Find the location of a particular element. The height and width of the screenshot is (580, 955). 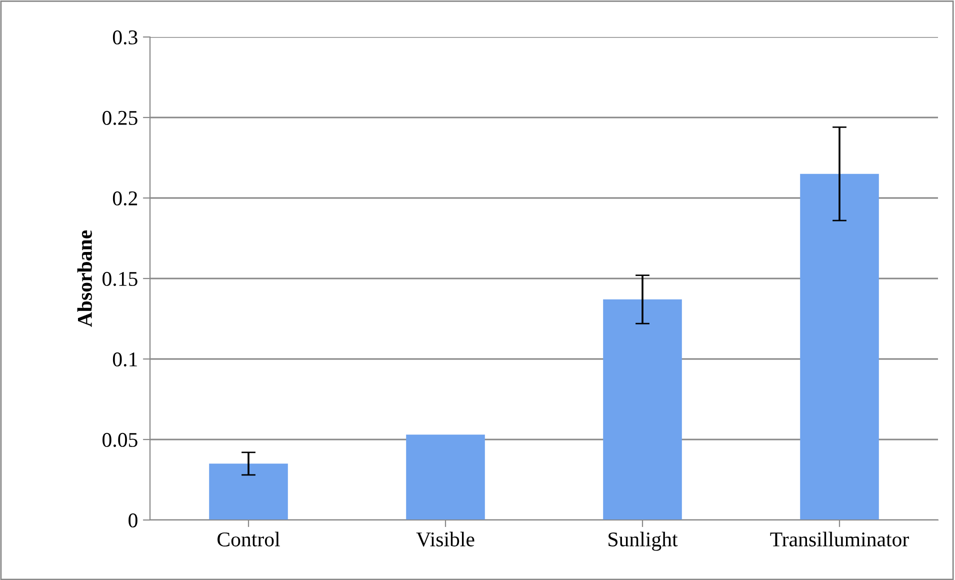

y-tick-label: 0.15 is located at coordinates (120, 279).